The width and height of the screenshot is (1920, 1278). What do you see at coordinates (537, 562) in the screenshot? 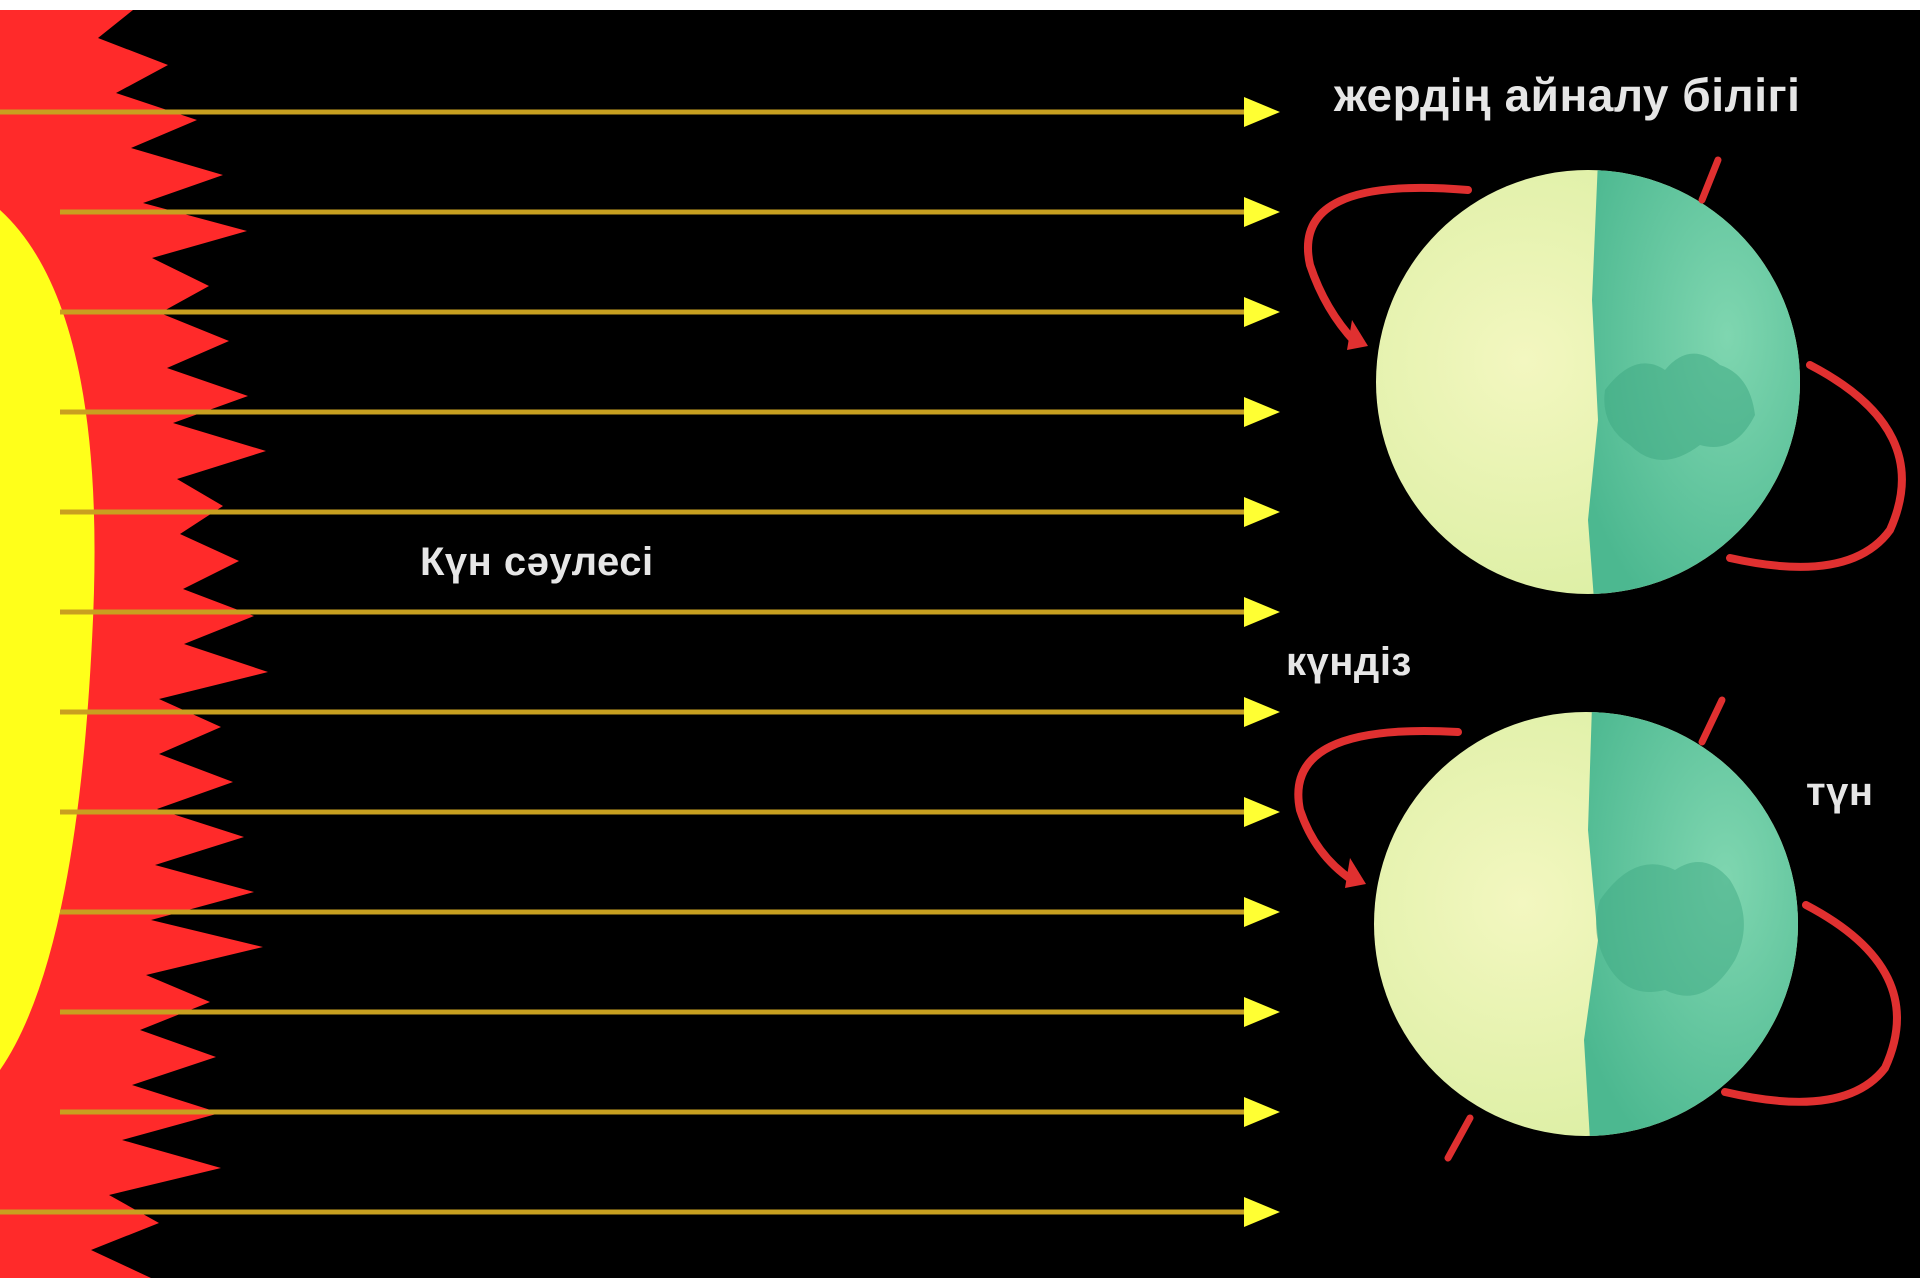
I see `sun-rays-label: Күн сәулесі` at bounding box center [537, 562].